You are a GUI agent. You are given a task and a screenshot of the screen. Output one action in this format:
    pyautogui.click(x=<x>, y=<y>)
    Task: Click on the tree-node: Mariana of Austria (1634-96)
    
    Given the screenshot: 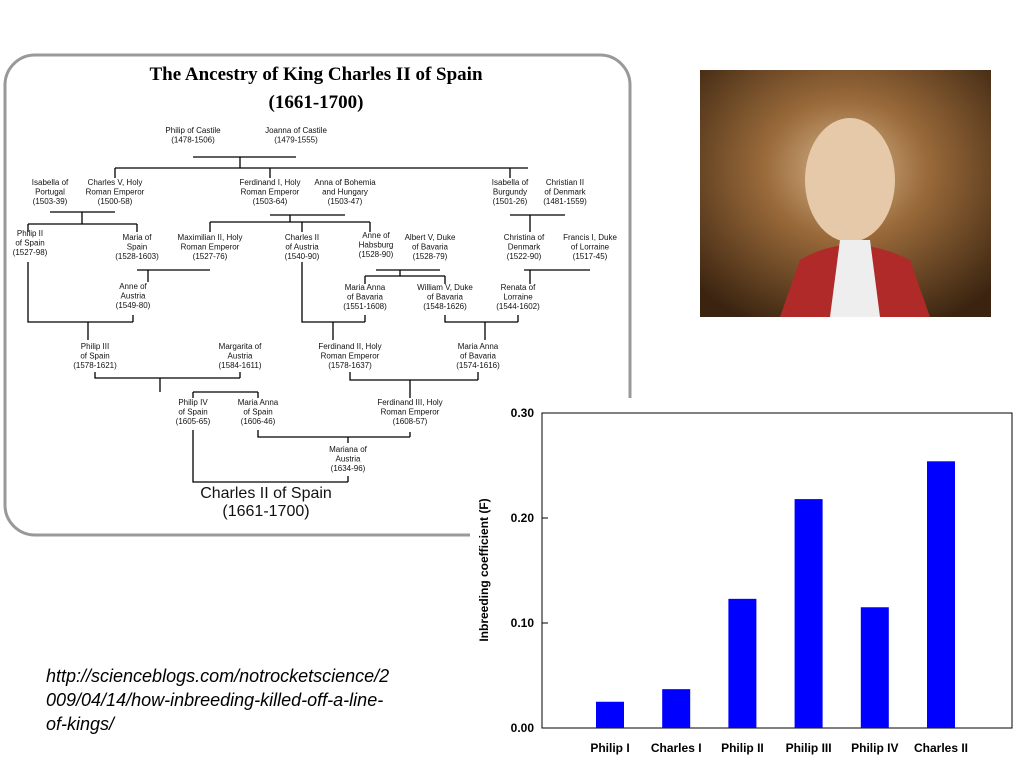 What is the action you would take?
    pyautogui.click(x=348, y=459)
    